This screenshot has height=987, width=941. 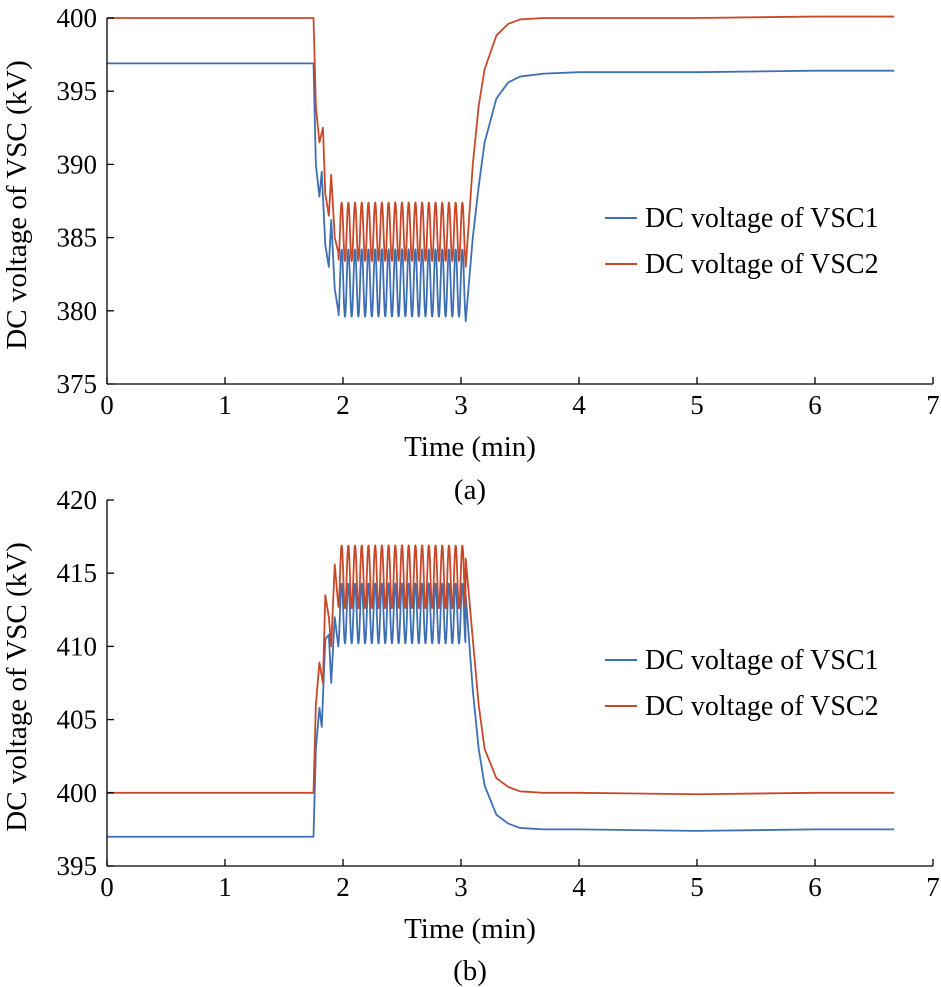 I want to click on y-tick-label: 410, so click(x=77, y=646).